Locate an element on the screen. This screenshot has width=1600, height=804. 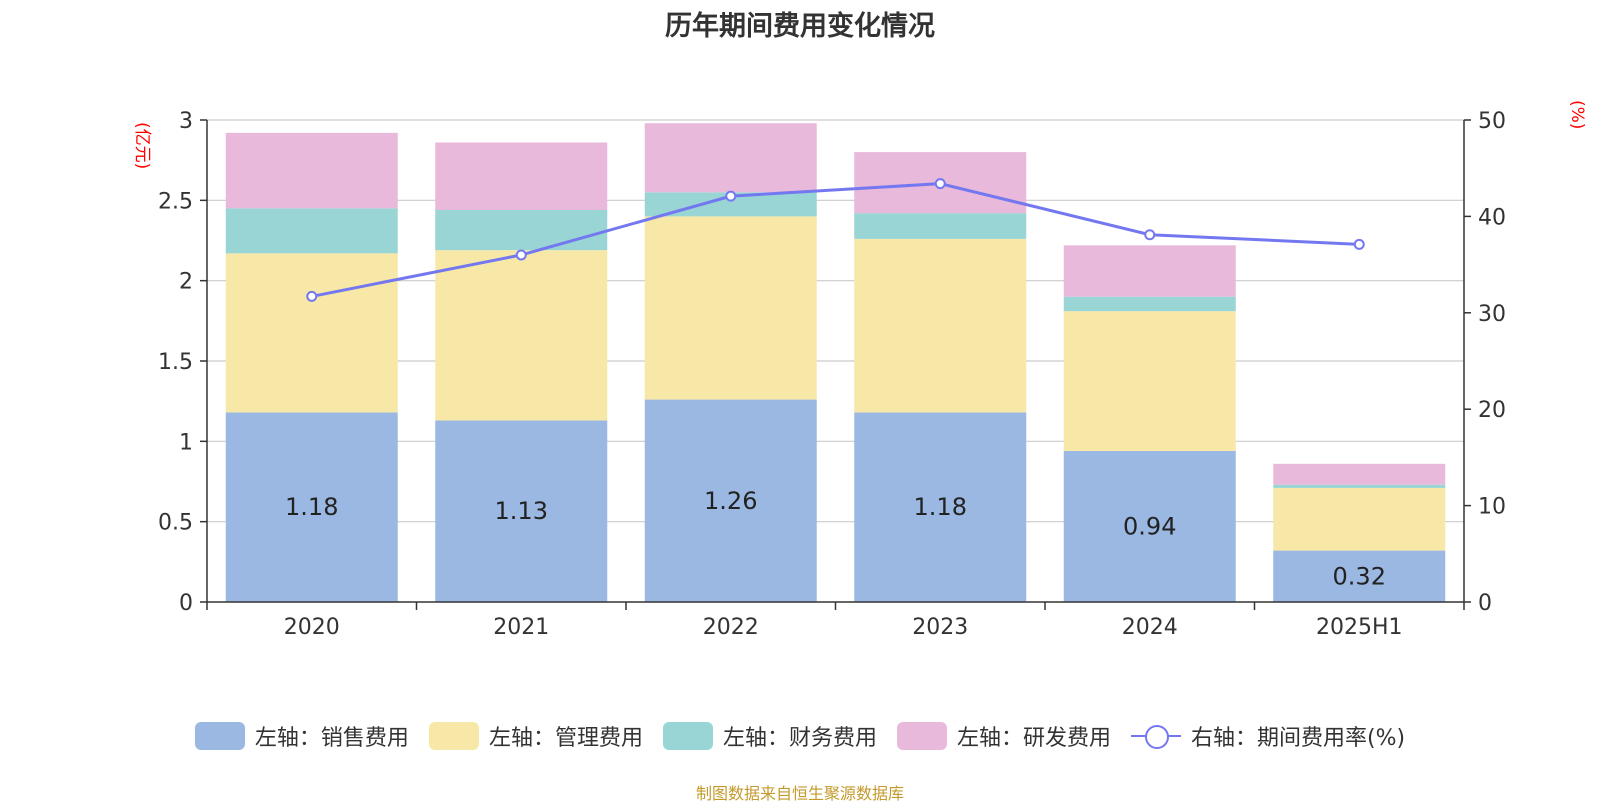
right-tick-label: 50 is located at coordinates (1492, 121).